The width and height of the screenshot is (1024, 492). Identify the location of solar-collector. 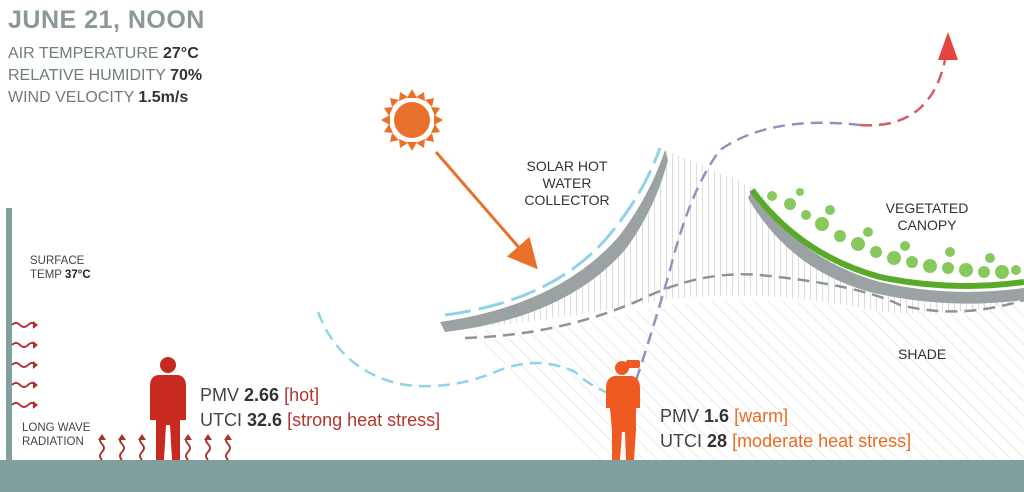
(554, 241).